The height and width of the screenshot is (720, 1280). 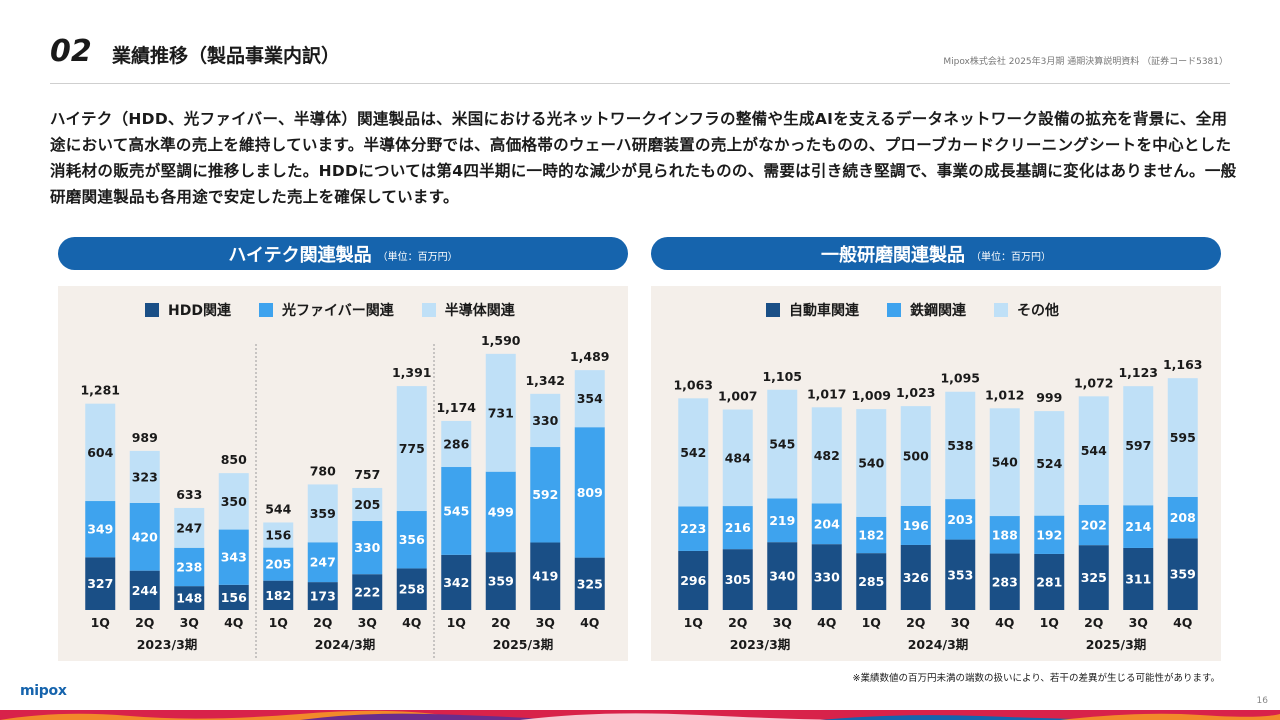 What do you see at coordinates (916, 455) in the screenshot?
I see `bar-value-label: 500` at bounding box center [916, 455].